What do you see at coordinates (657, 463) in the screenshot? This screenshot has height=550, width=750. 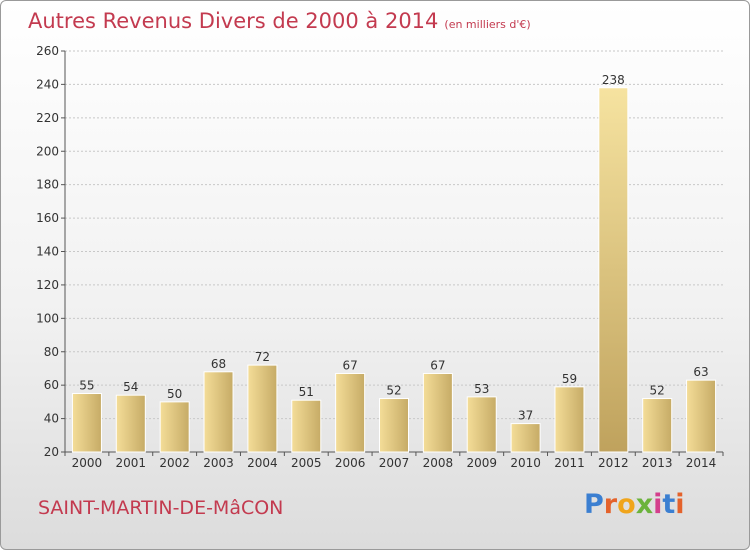 I see `x-tick-label: 2013` at bounding box center [657, 463].